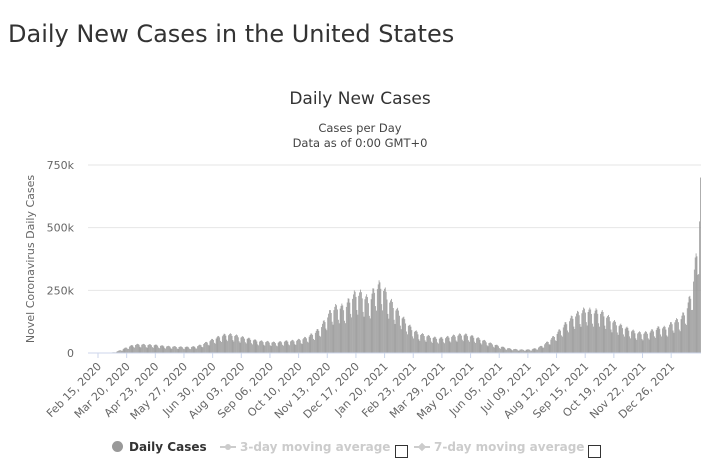 The width and height of the screenshot is (723, 468). What do you see at coordinates (159, 447) in the screenshot?
I see `legend-item-daily-cases: Daily Cases` at bounding box center [159, 447].